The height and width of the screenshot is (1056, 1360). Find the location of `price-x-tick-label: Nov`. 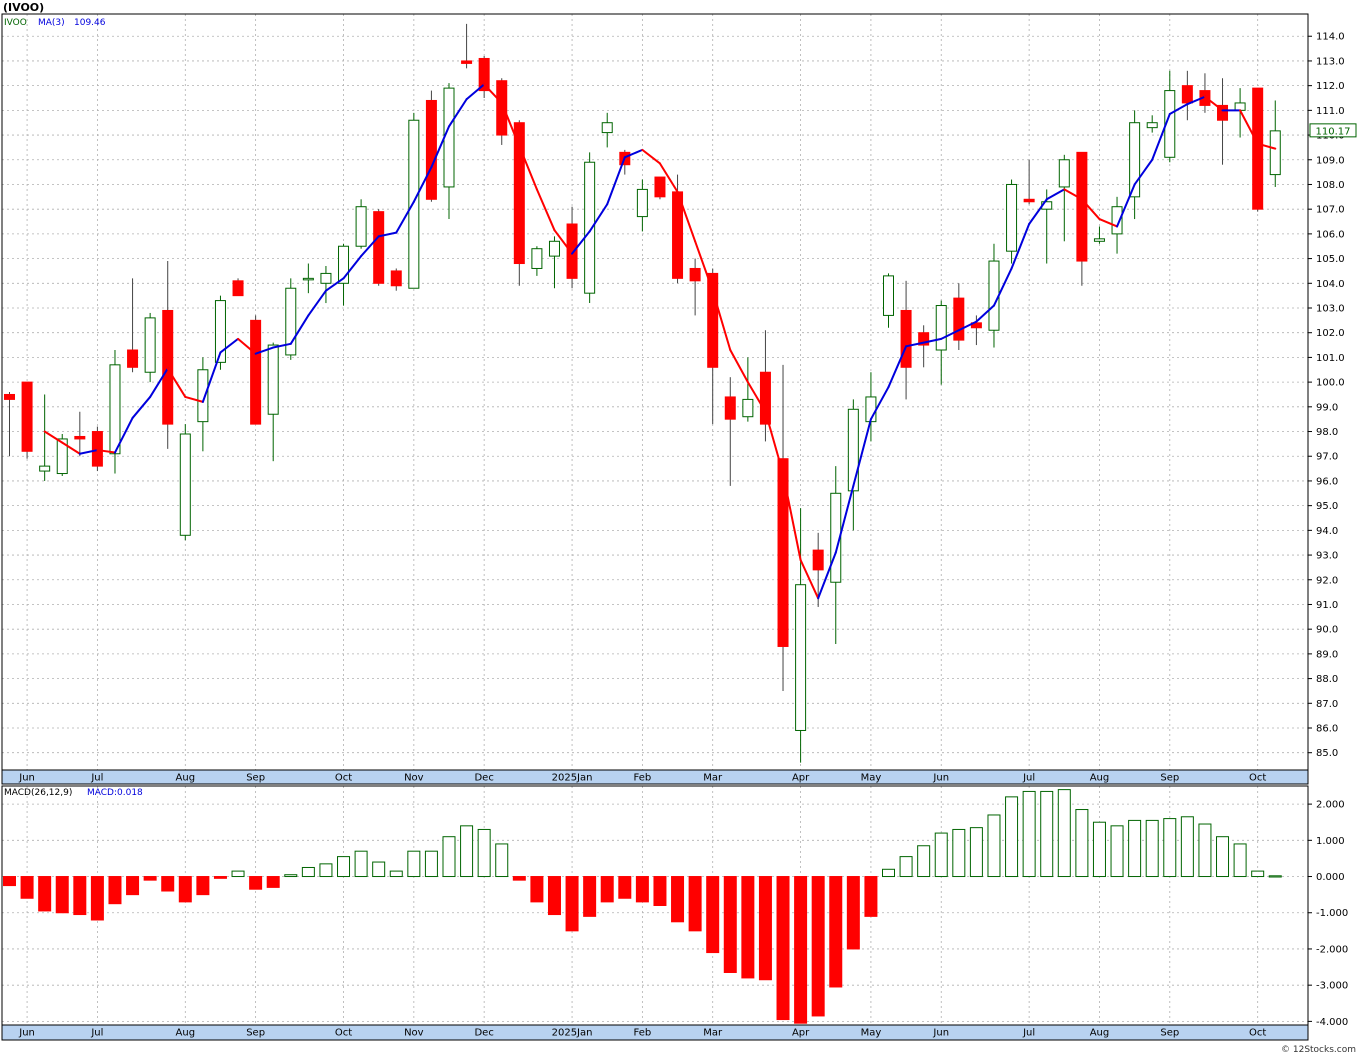

price-x-tick-label: Nov is located at coordinates (414, 778).